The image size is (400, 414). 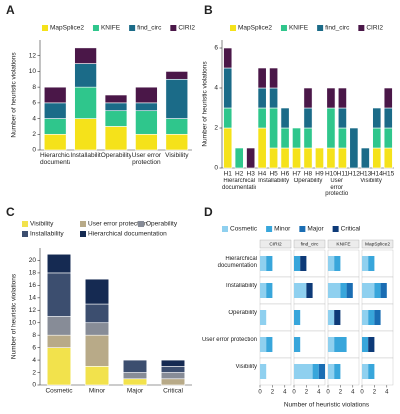 I want to click on y-tick-label: 6, so click(x=216, y=48).